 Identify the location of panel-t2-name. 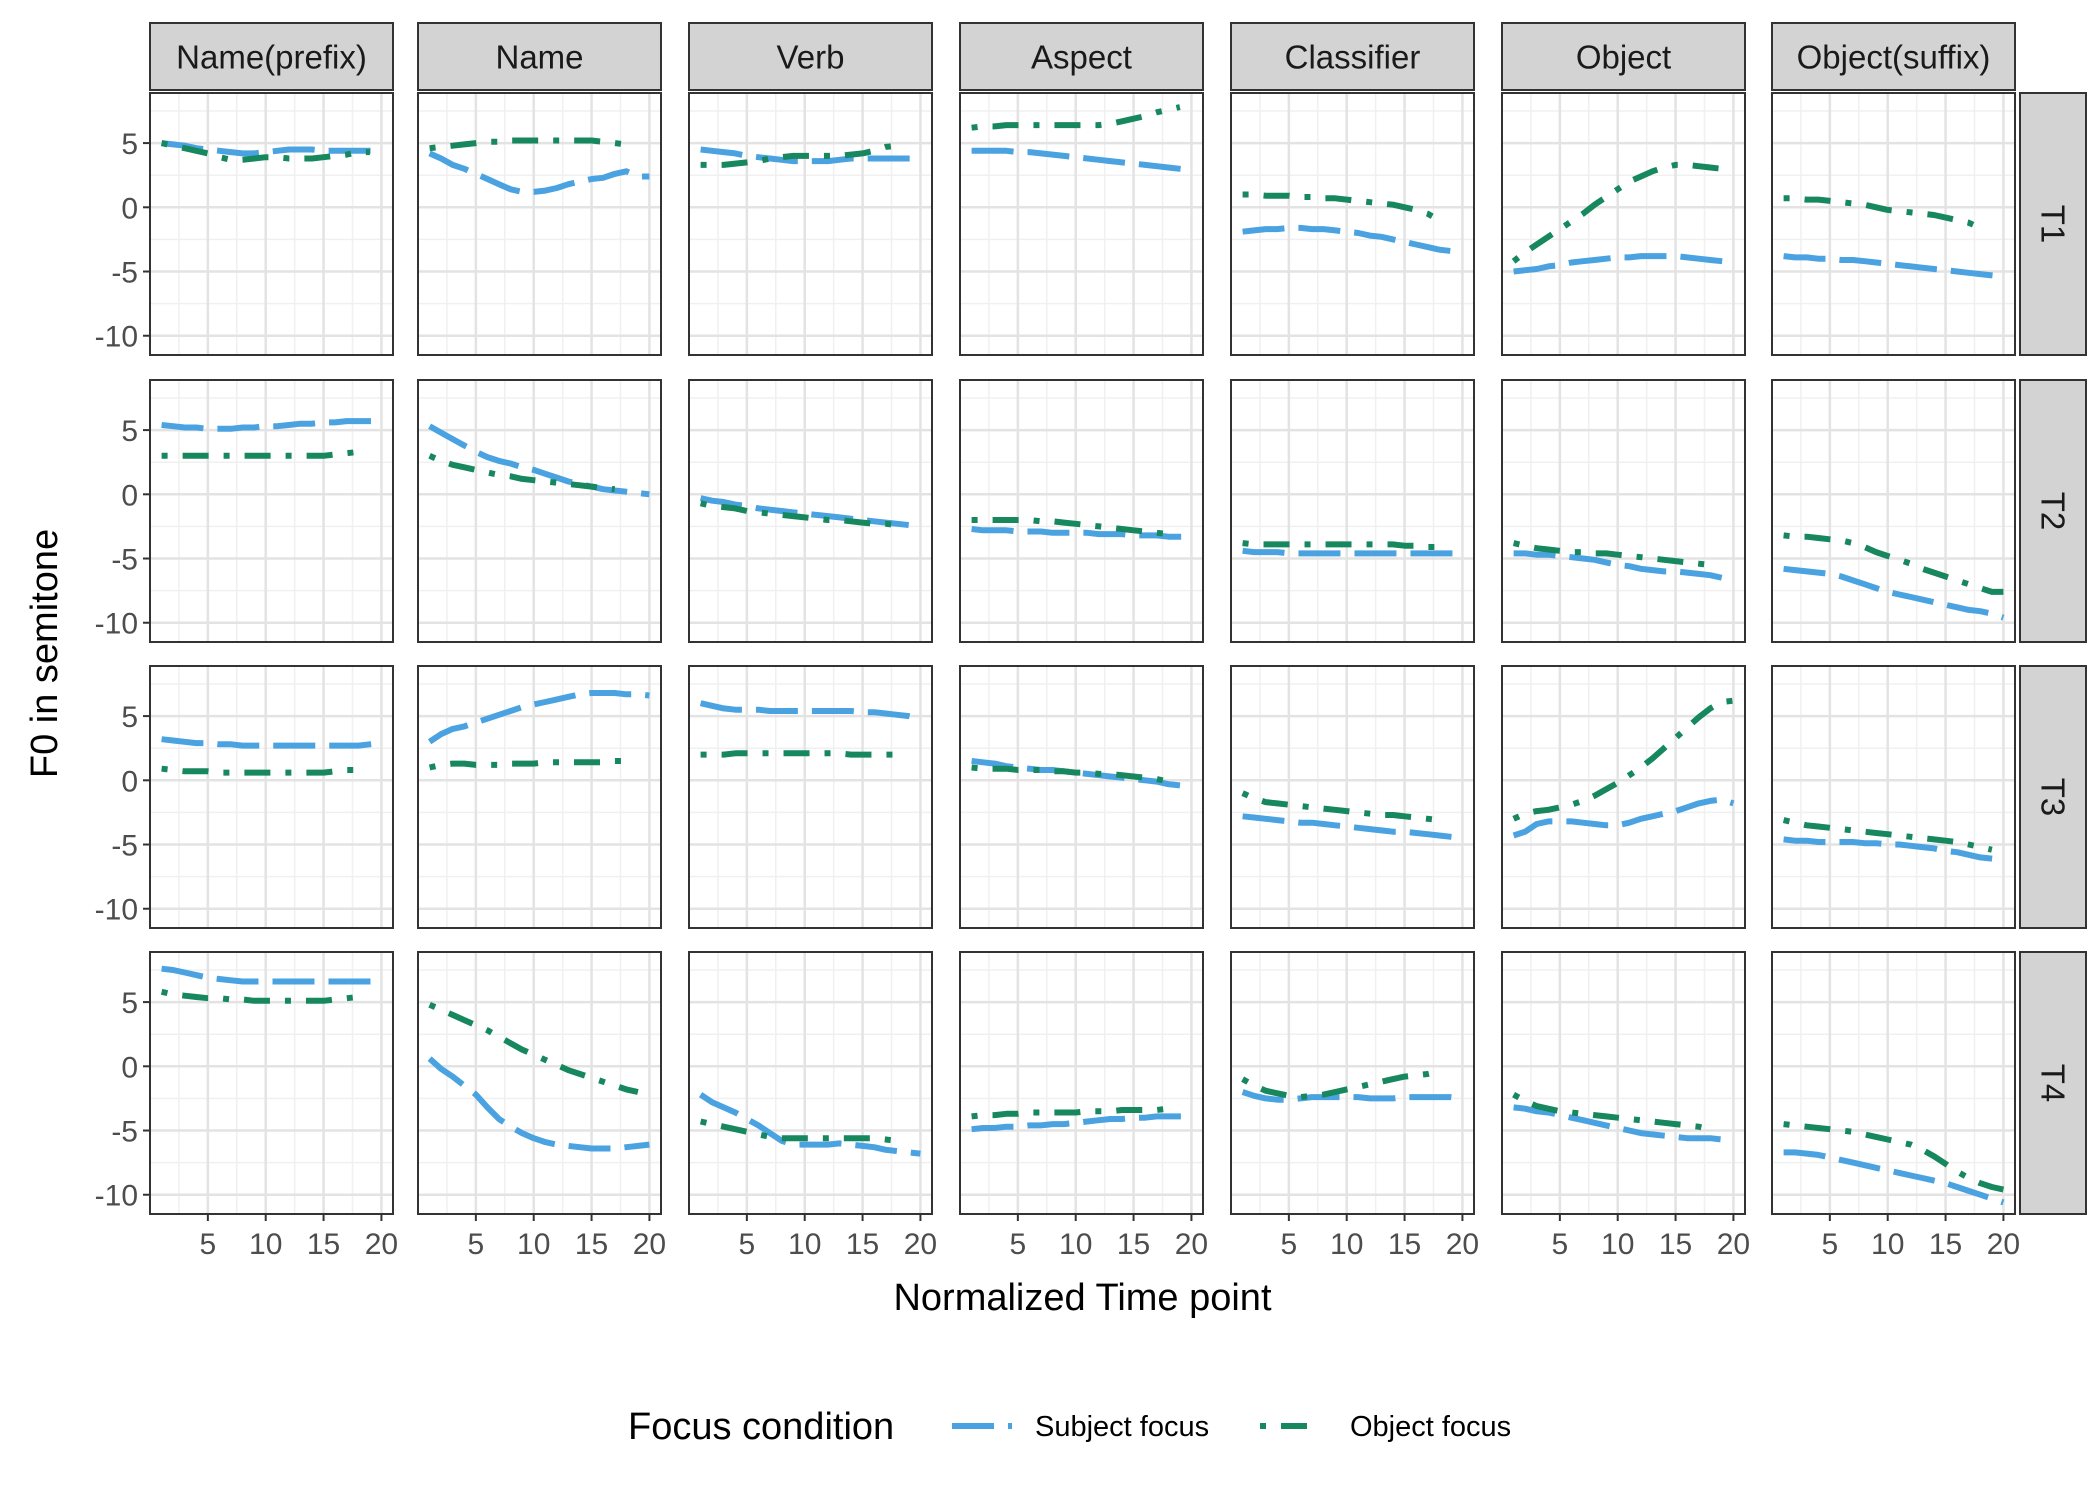
(539, 511).